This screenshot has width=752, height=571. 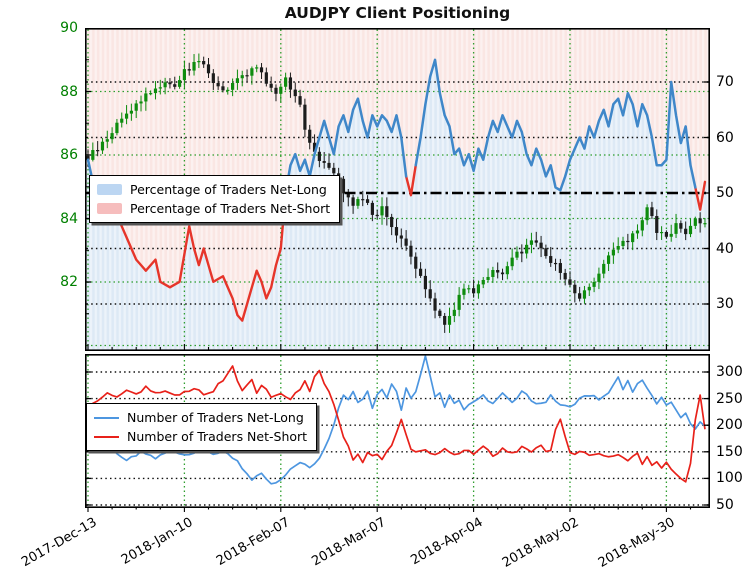 I want to click on percent-tick-label: 60, so click(x=725, y=137).